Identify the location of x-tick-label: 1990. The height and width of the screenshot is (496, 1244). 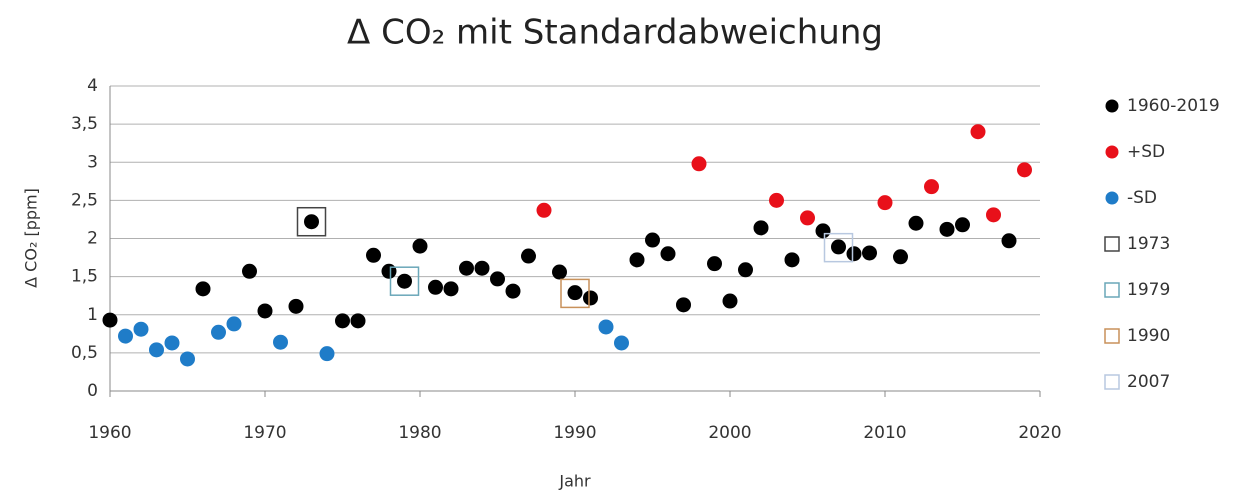
(574, 433).